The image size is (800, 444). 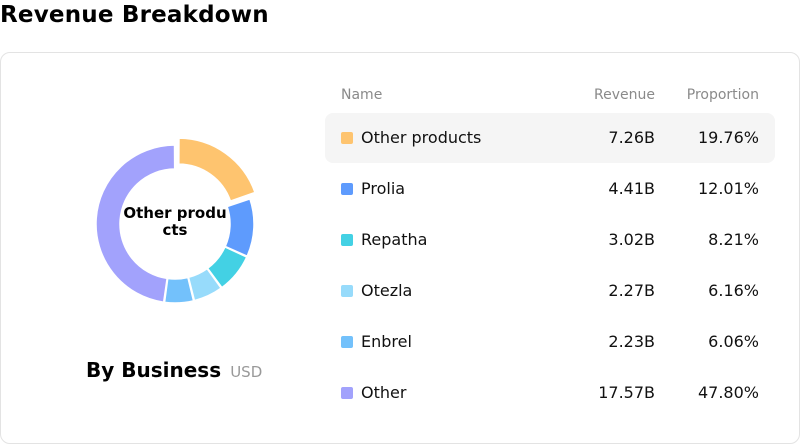 What do you see at coordinates (386, 341) in the screenshot?
I see `row-name: Enbrel` at bounding box center [386, 341].